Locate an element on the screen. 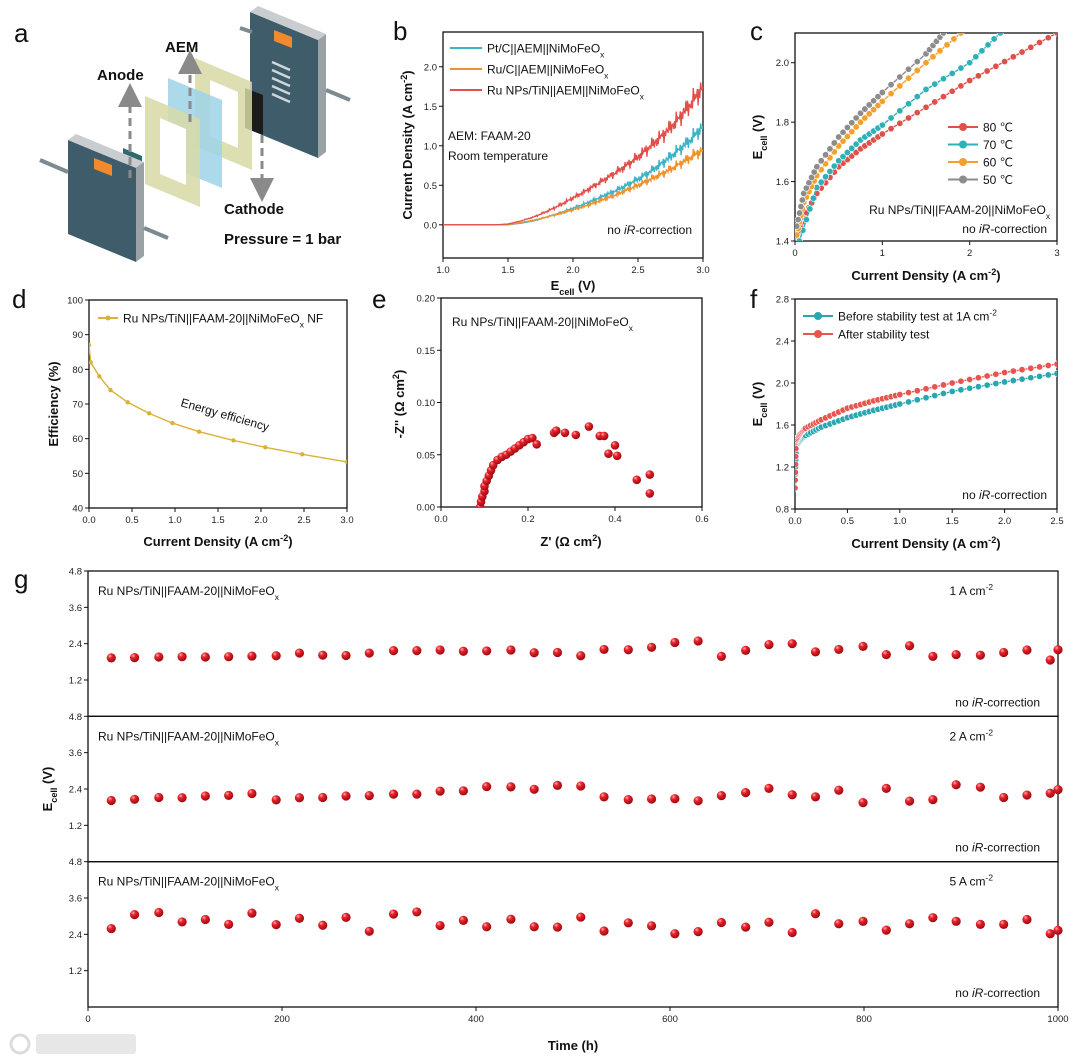  y-tick-label: 60 is located at coordinates (77, 439).